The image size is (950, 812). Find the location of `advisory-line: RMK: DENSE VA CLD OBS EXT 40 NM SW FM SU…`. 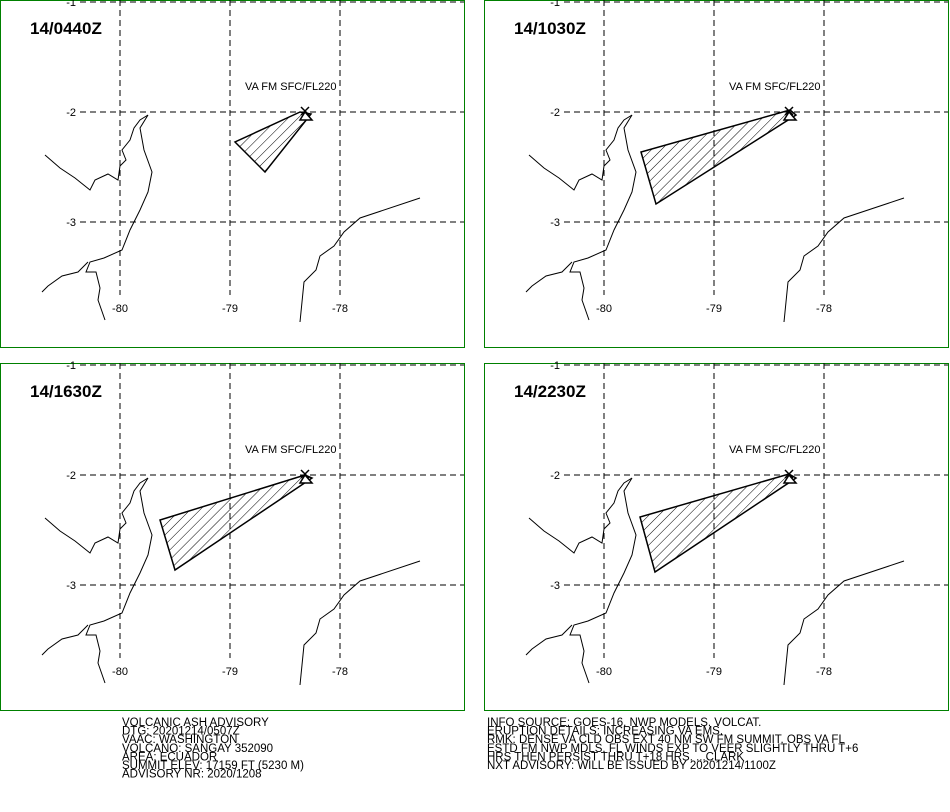

advisory-line: RMK: DENSE VA CLD OBS EXT 40 NM SW FM SU… is located at coordinates (666, 740).